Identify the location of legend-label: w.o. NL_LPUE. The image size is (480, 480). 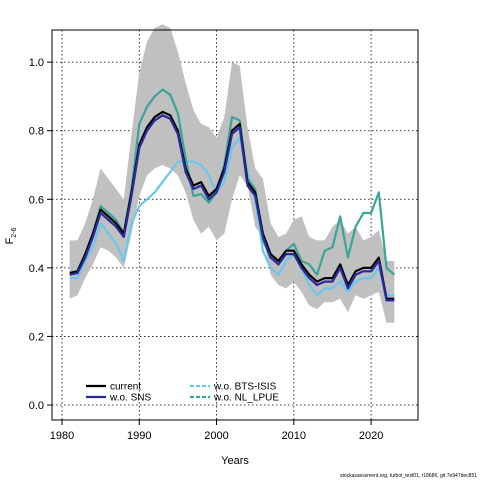
(246, 398).